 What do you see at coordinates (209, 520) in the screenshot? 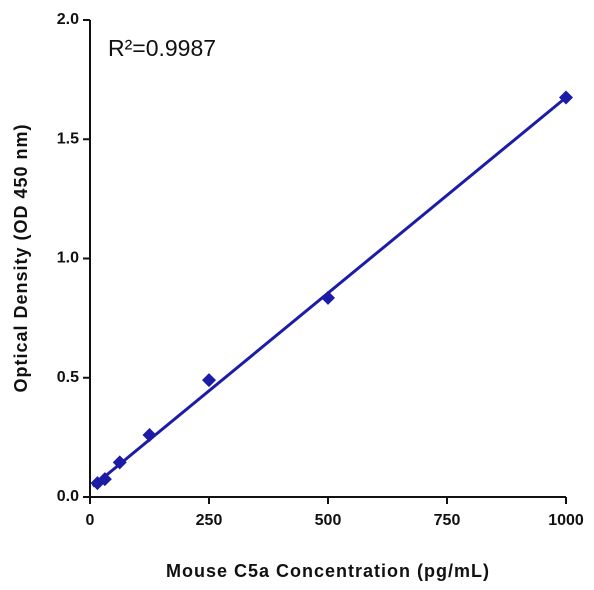
I see `x-tick-label: 250` at bounding box center [209, 520].